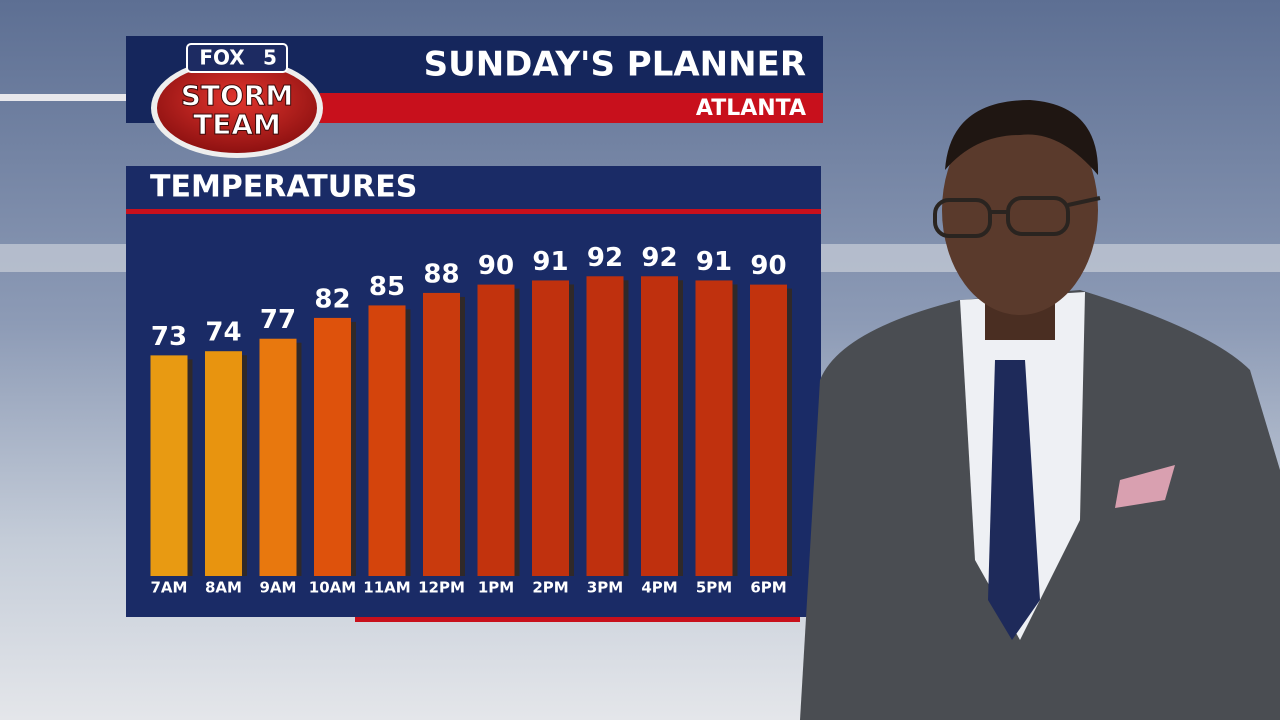 This screenshot has height=720, width=1280. I want to click on logo-brand: FOX, so click(222, 58).